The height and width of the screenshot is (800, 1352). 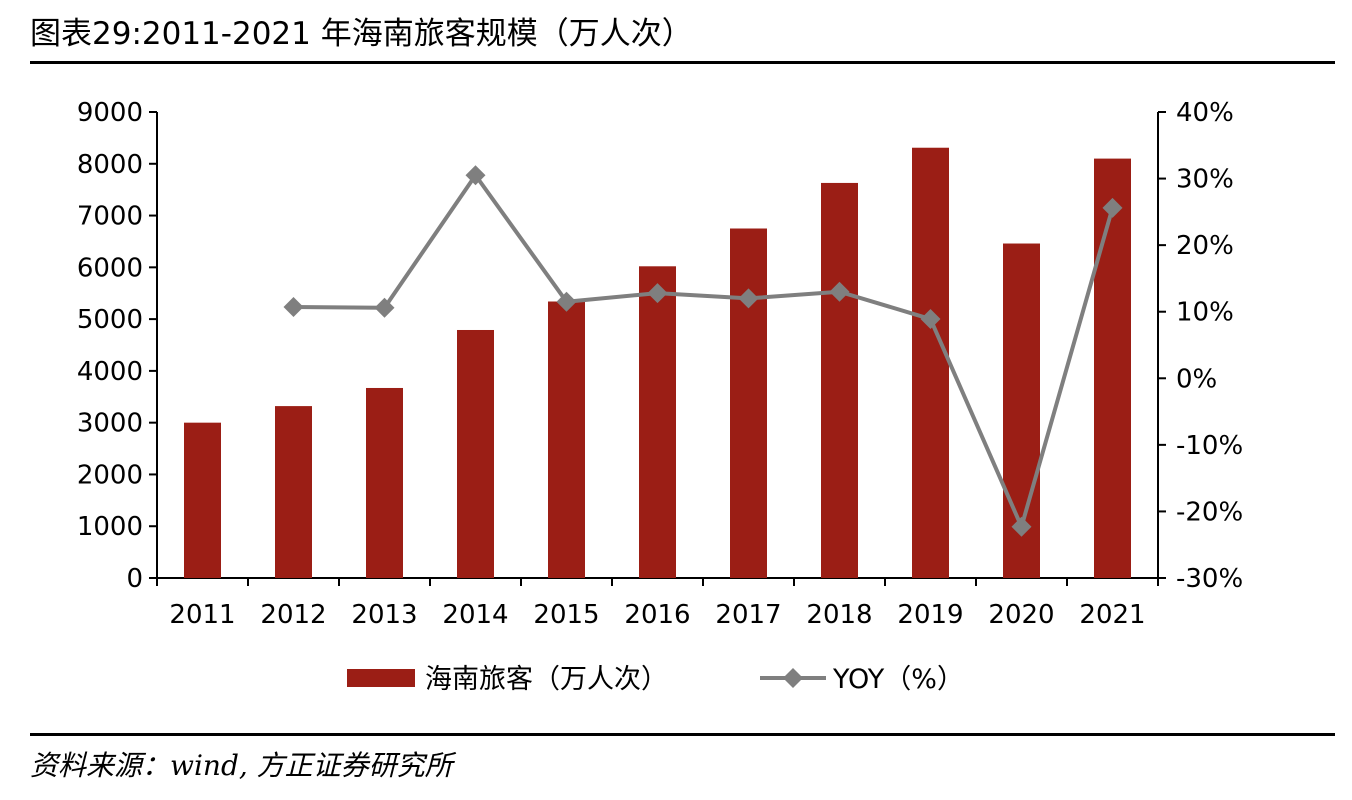 I want to click on x-axis-tick-label: 2014, so click(x=475, y=615).